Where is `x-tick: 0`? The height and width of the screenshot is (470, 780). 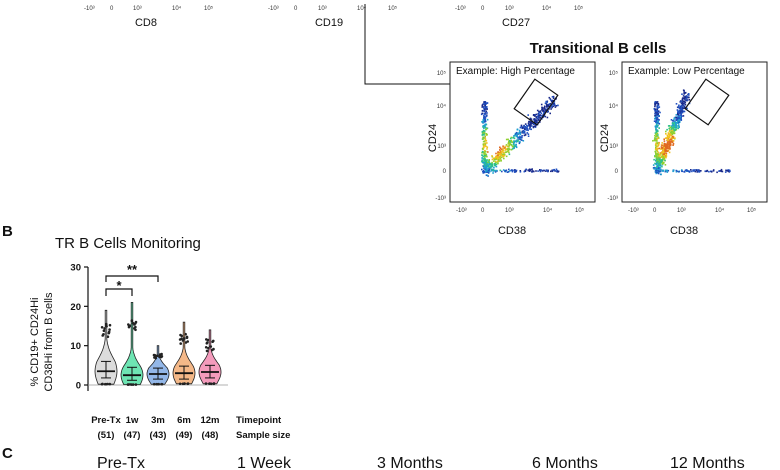 x-tick: 0 is located at coordinates (655, 211).